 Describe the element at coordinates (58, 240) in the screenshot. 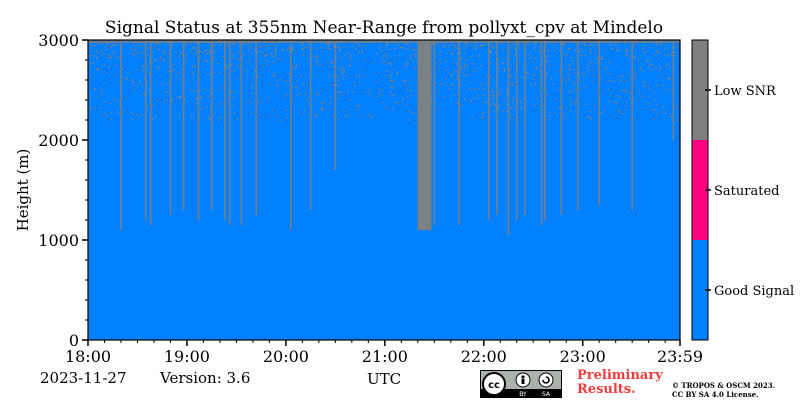

I see `y-tick-label: 1000` at that location.